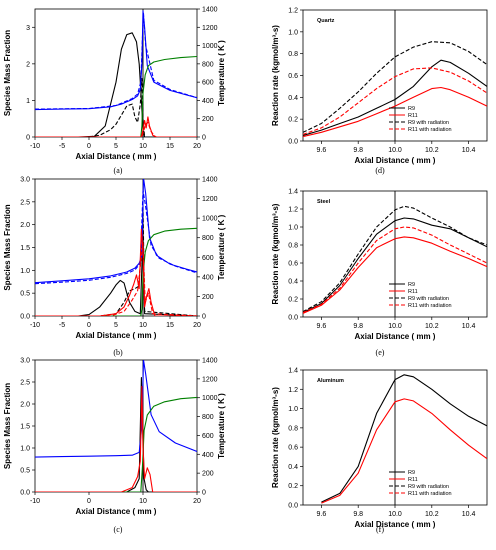 Image resolution: width=496 pixels, height=550 pixels. What do you see at coordinates (25, 449) in the screenshot?
I see `y-tick-label: 1.0` at bounding box center [25, 449].